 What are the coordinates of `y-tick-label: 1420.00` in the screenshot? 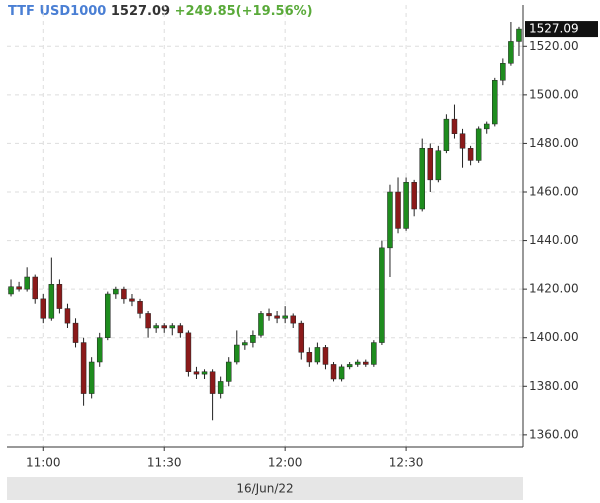 It's located at (554, 289).